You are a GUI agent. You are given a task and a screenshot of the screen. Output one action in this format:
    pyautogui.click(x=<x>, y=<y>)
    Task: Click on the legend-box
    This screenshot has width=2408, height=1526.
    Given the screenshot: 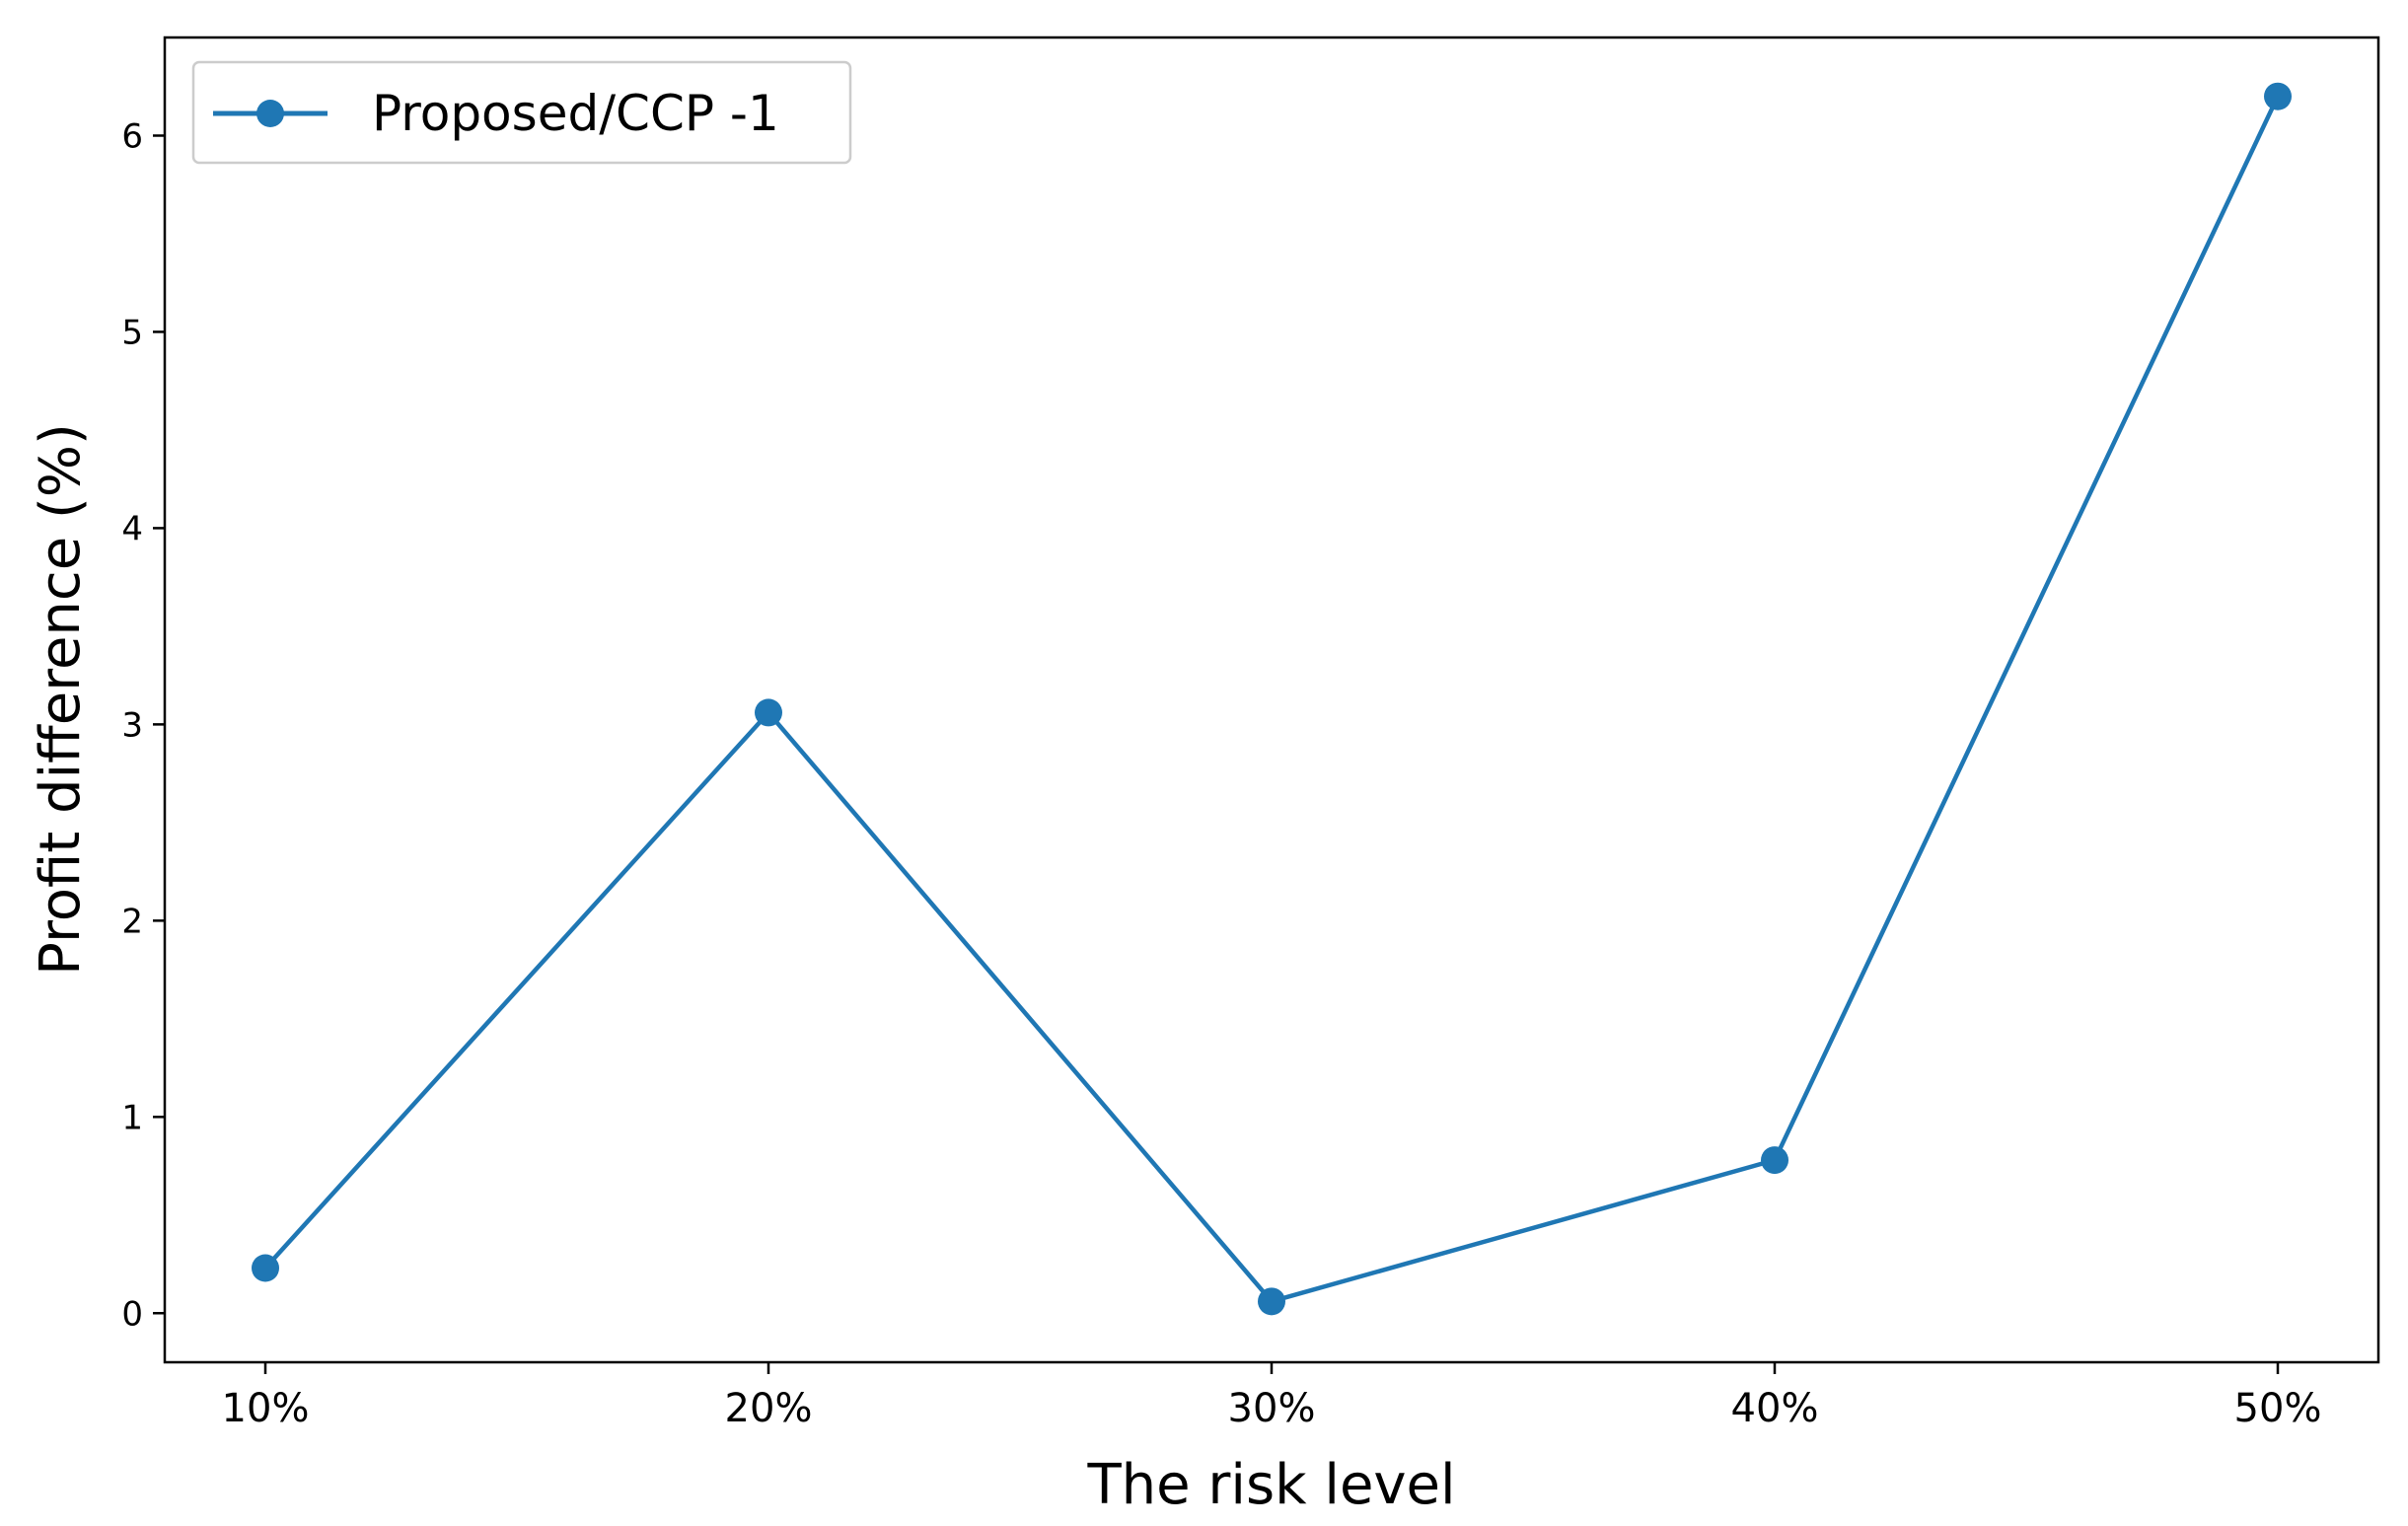 What is the action you would take?
    pyautogui.click(x=521, y=113)
    